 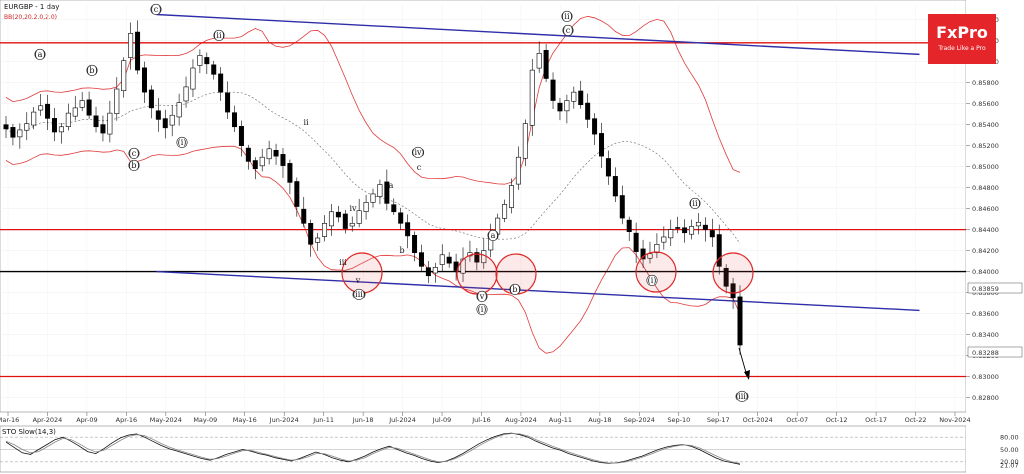 I want to click on wave-label: (iv), so click(x=417, y=152).